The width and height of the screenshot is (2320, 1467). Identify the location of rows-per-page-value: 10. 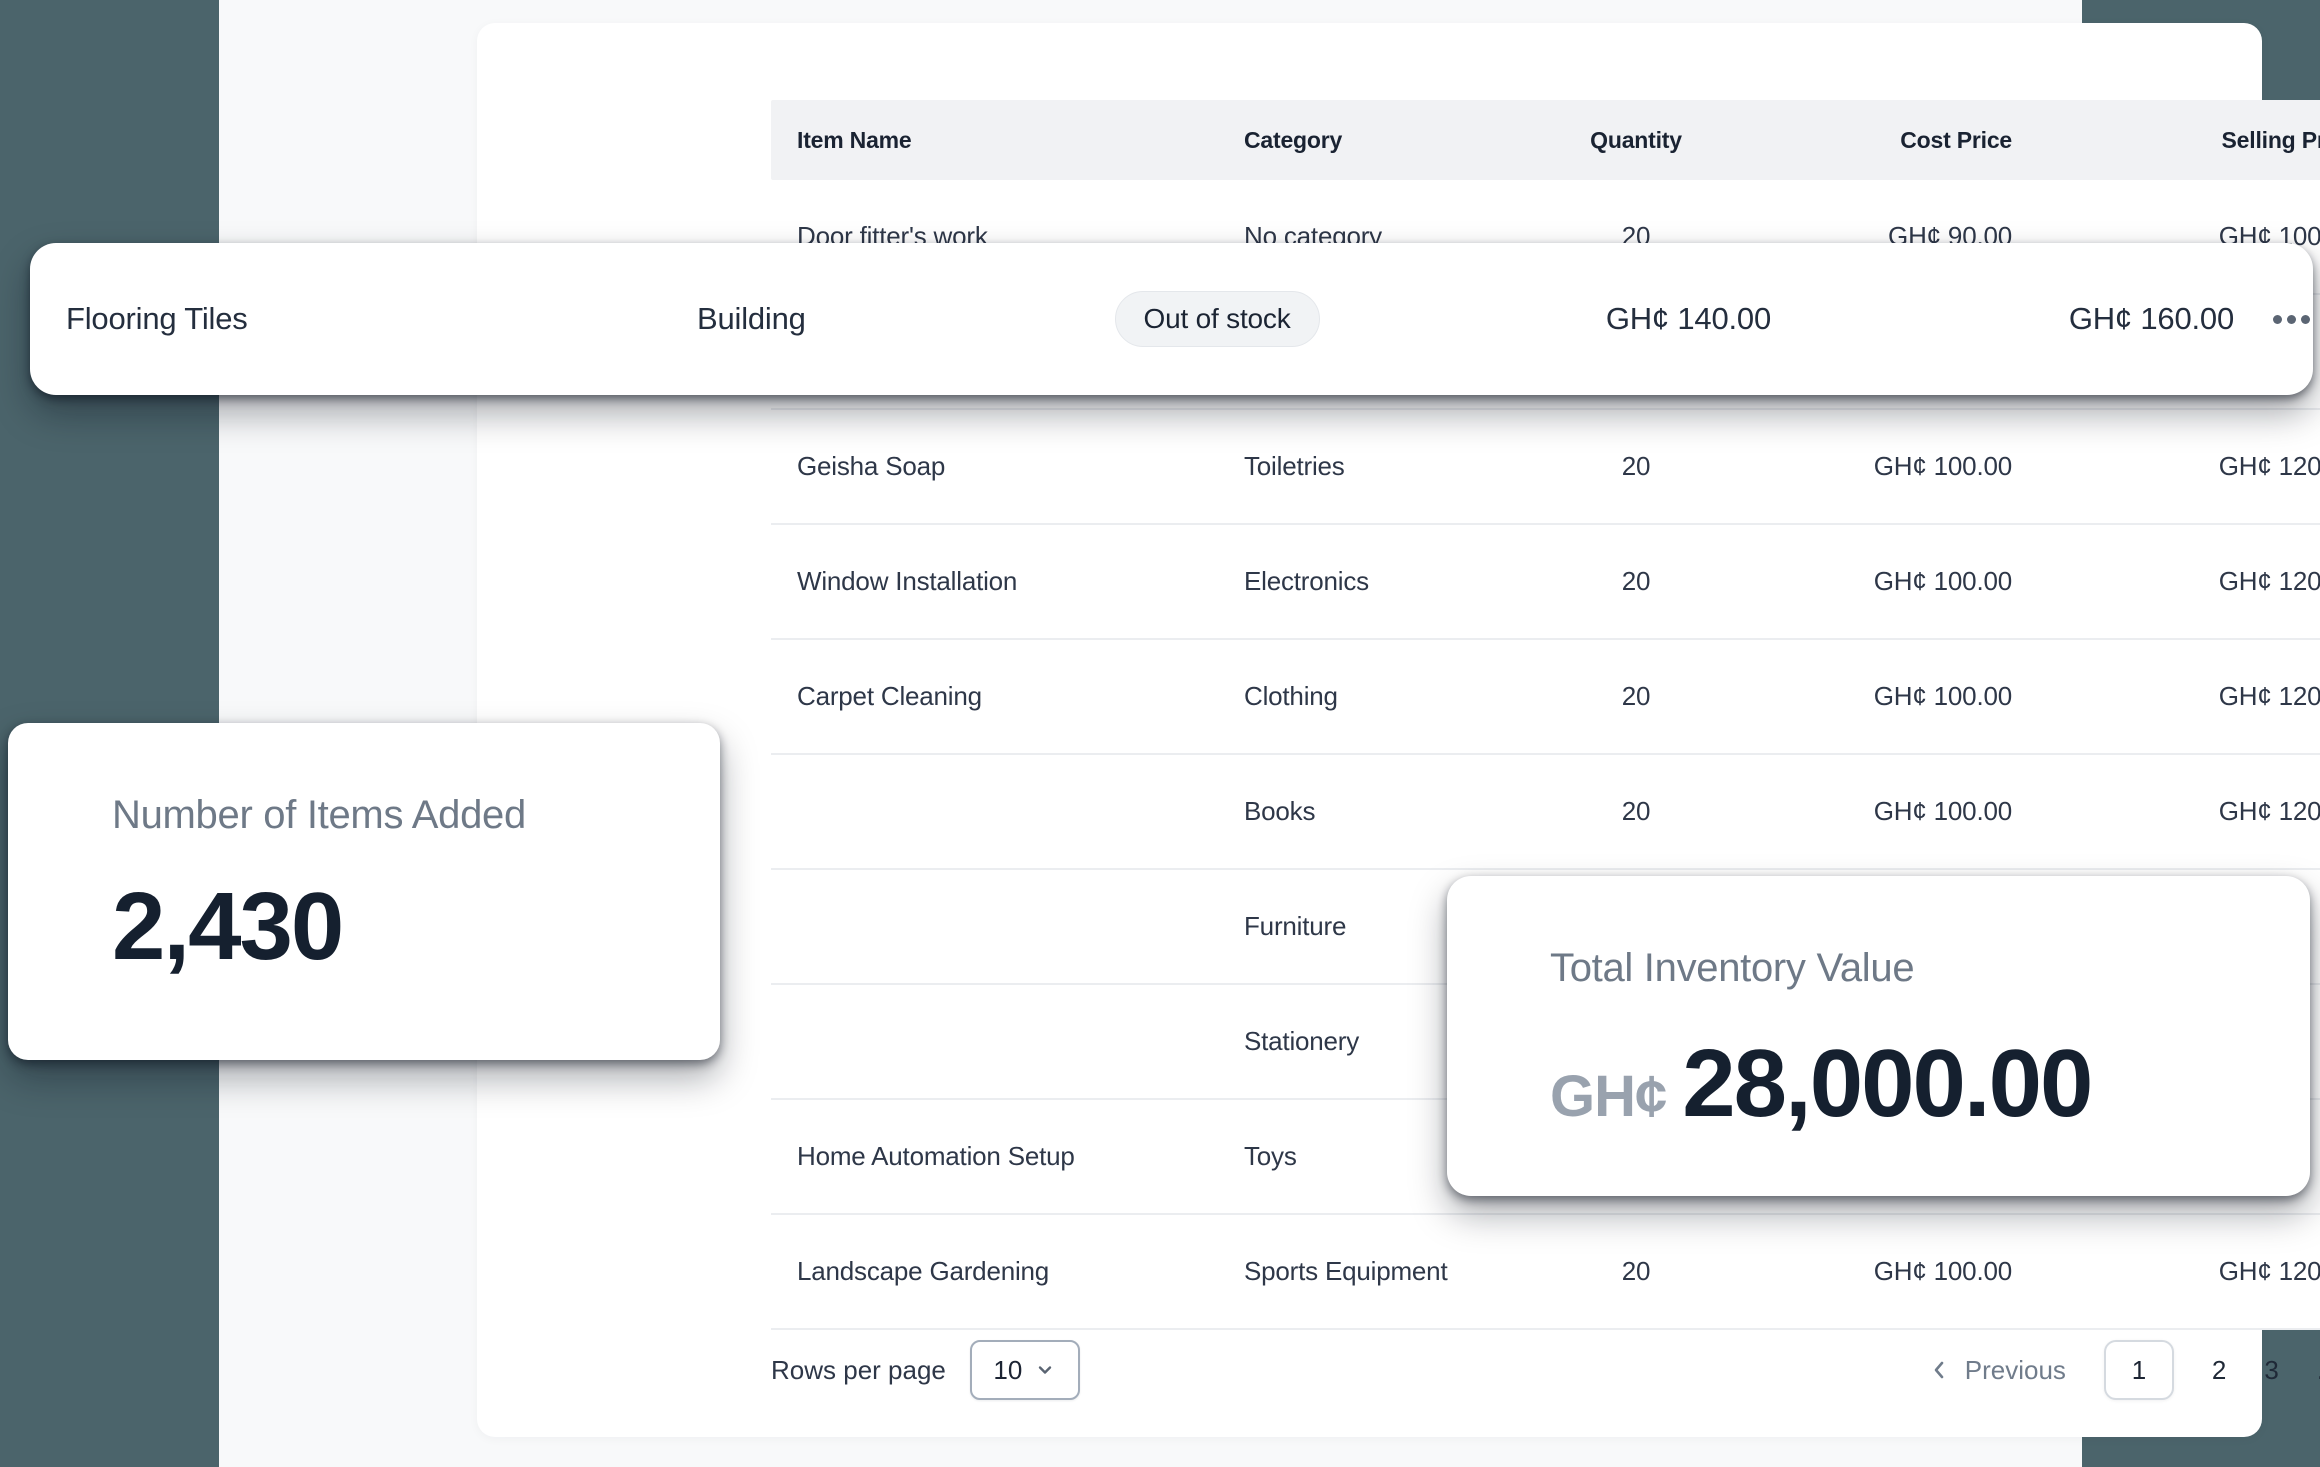
(1008, 1369).